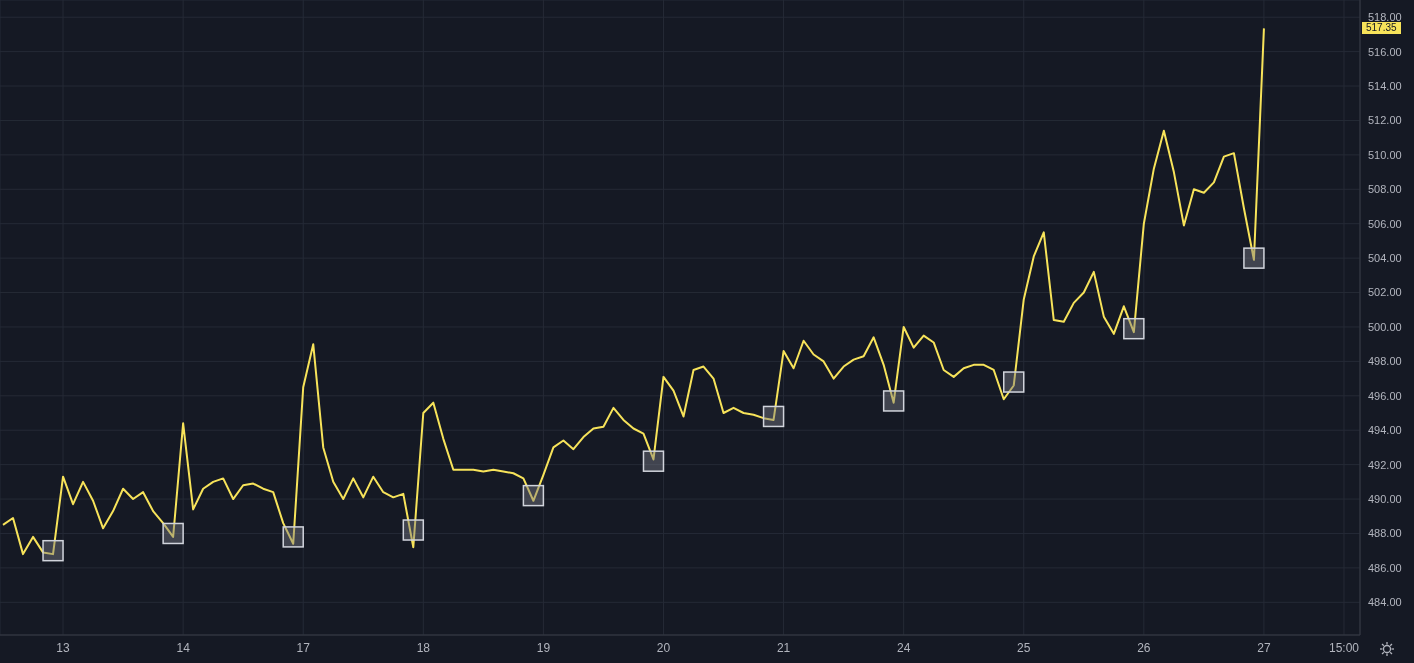  Describe the element at coordinates (183, 647) in the screenshot. I see `x-tick-label: 14` at that location.